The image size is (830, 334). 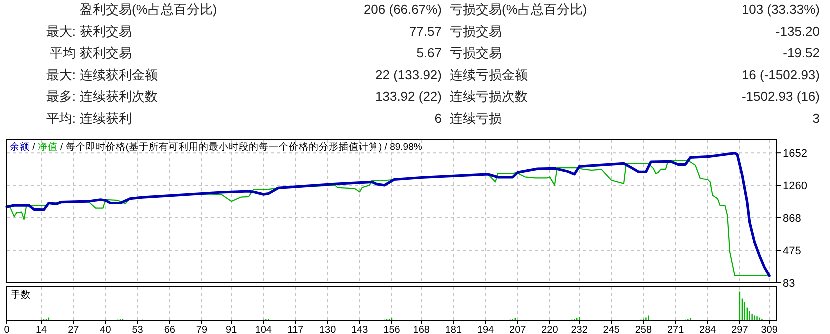 What do you see at coordinates (781, 74) in the screenshot?
I see `text: 16 (-1502.93)` at bounding box center [781, 74].